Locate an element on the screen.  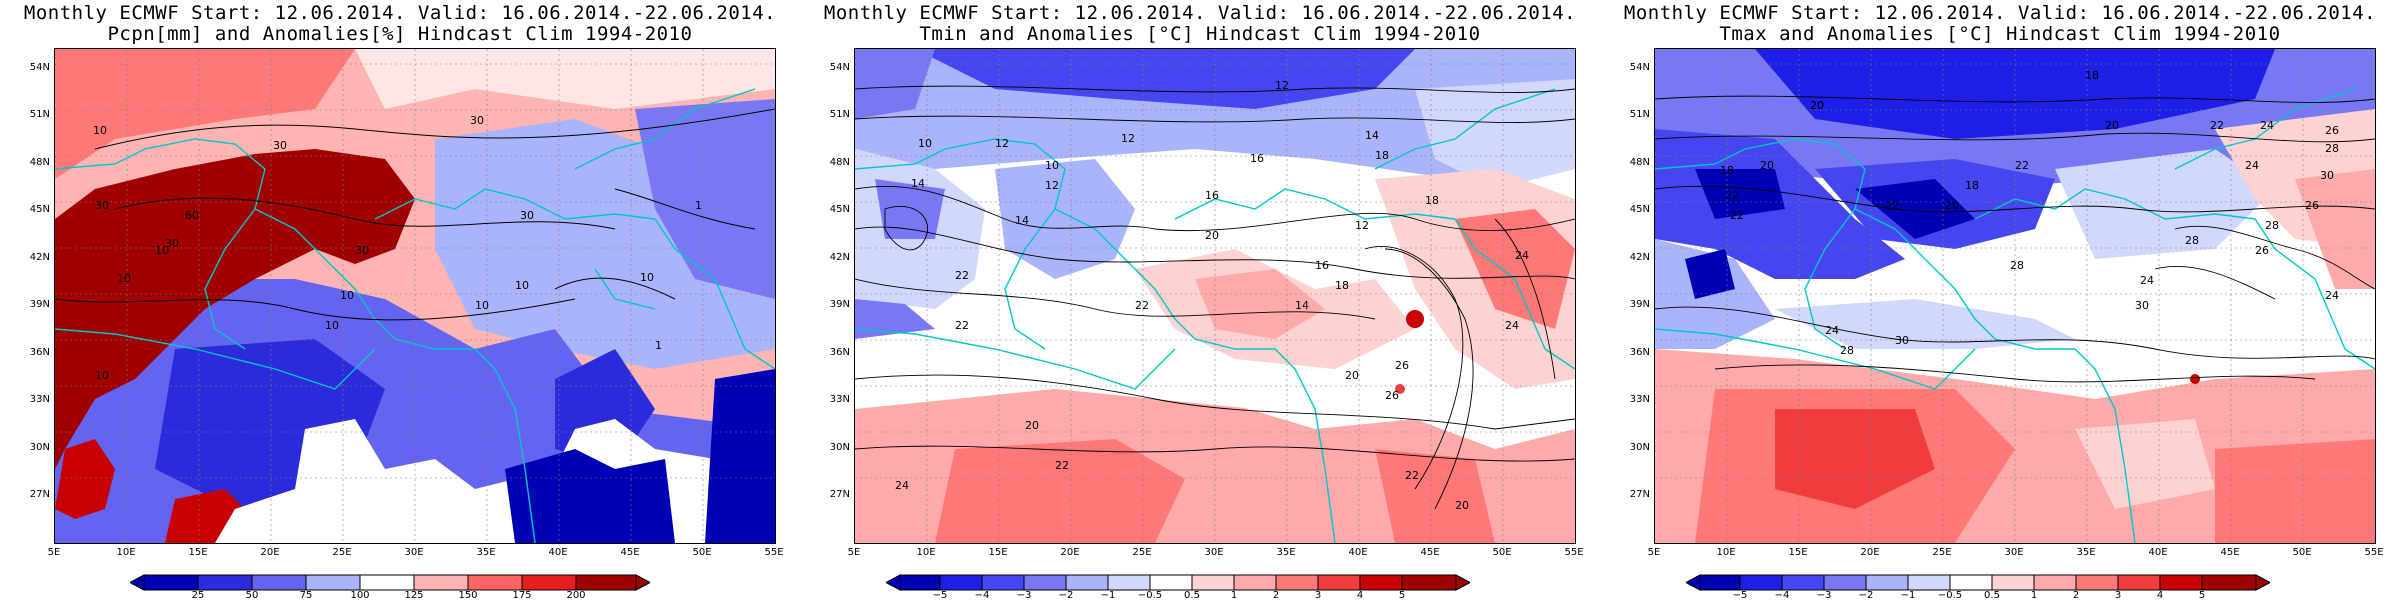
colorbar-tick: 4 is located at coordinates (2160, 595).